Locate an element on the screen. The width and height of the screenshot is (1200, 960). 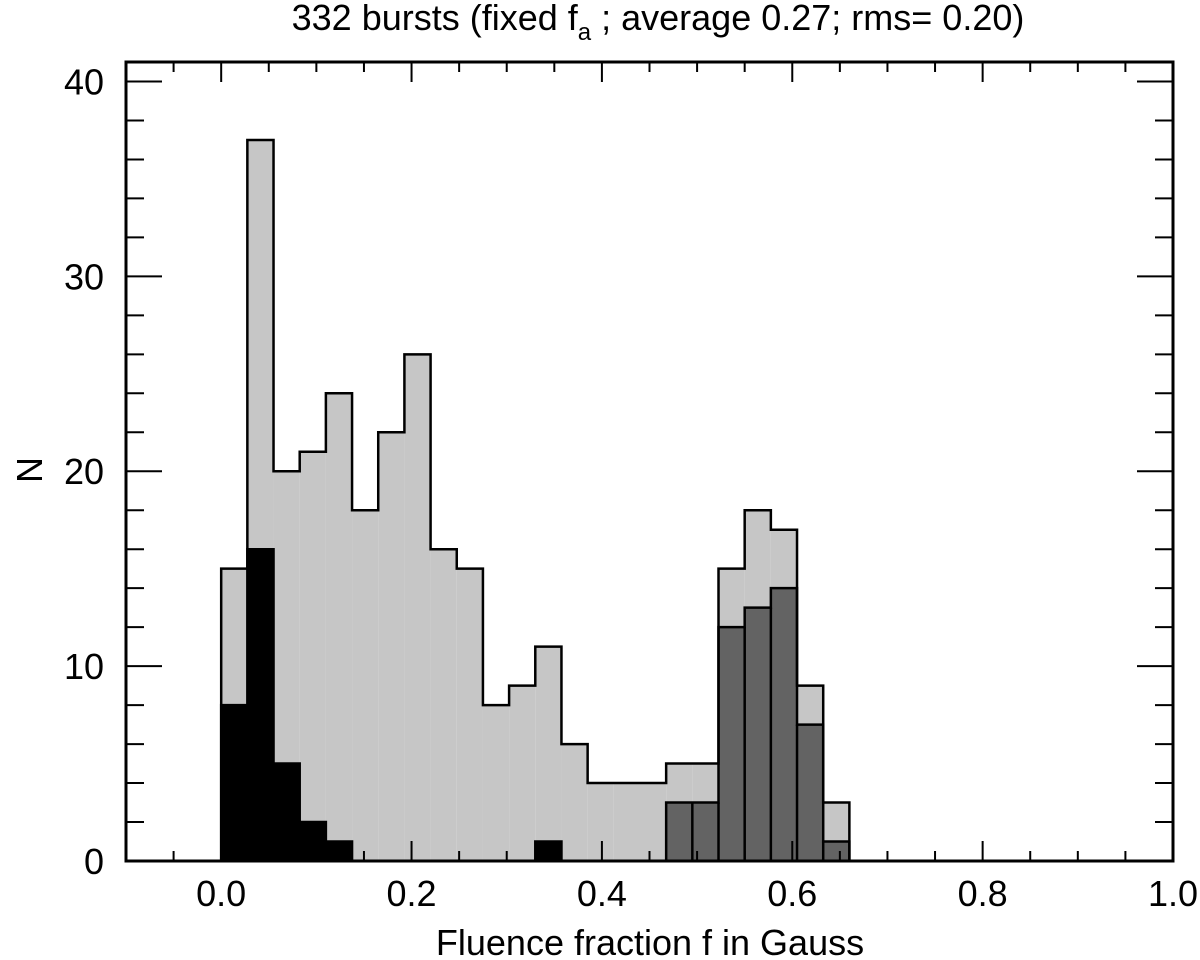
x-tick-label: 0.6 is located at coordinates (792, 893).